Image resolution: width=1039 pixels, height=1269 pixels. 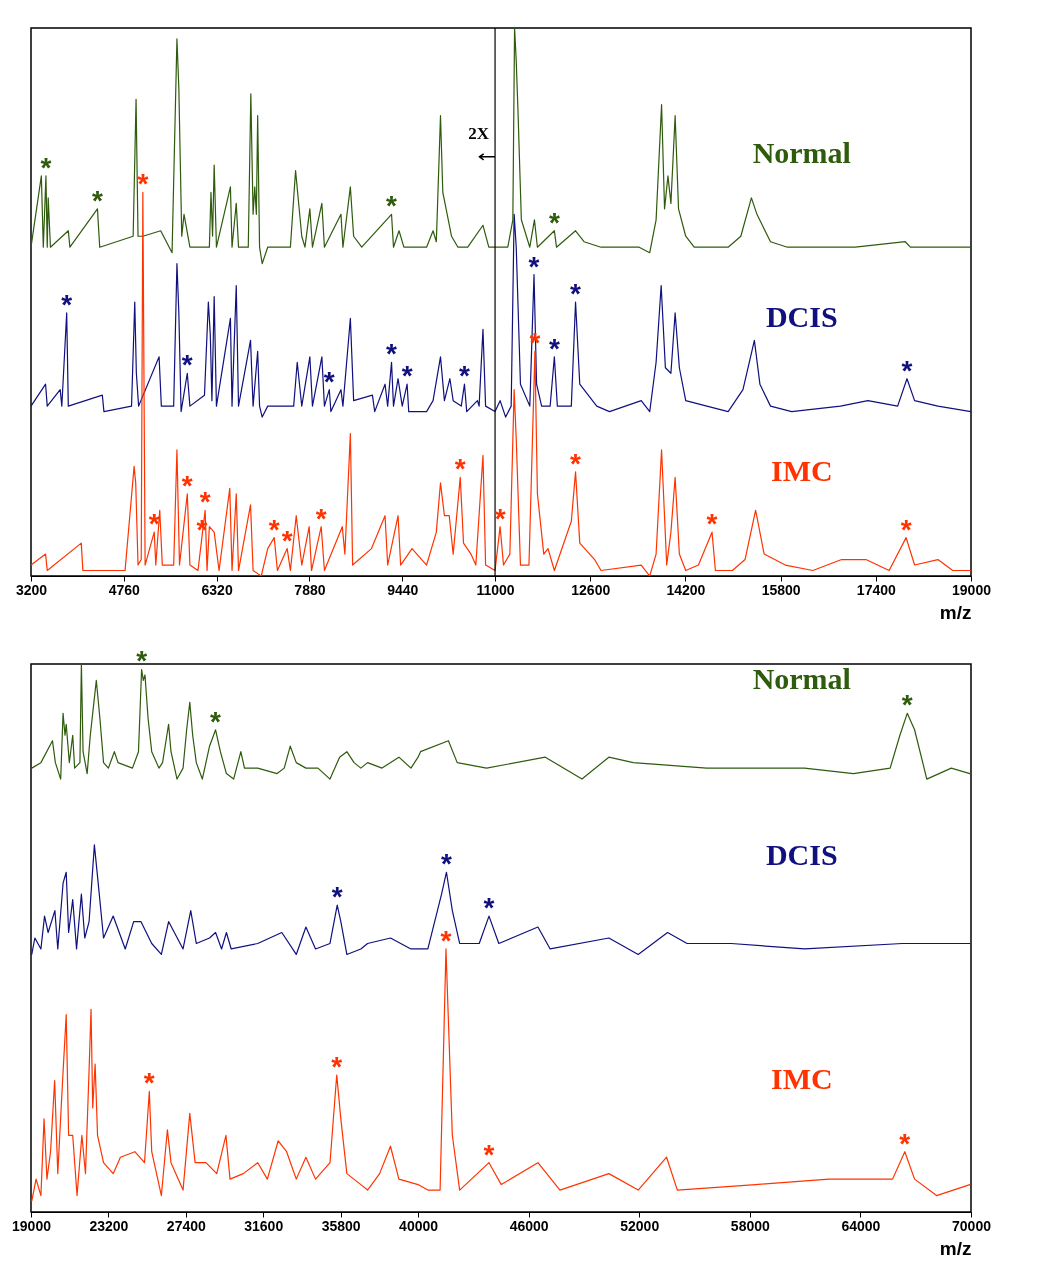 I want to click on x-tick-label: 3200, so click(x=31, y=589).